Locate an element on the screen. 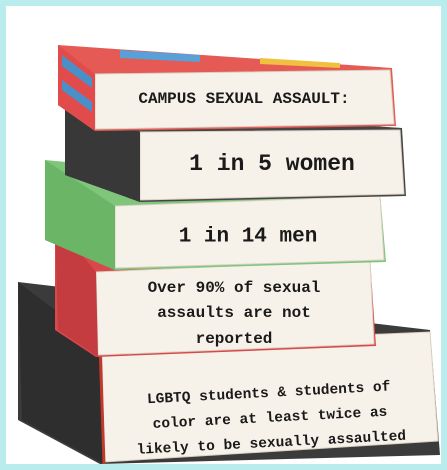 Image resolution: width=447 pixels, height=470 pixels. book: CAMPUS SEXUAL ASSAULT: is located at coordinates (227, 88).